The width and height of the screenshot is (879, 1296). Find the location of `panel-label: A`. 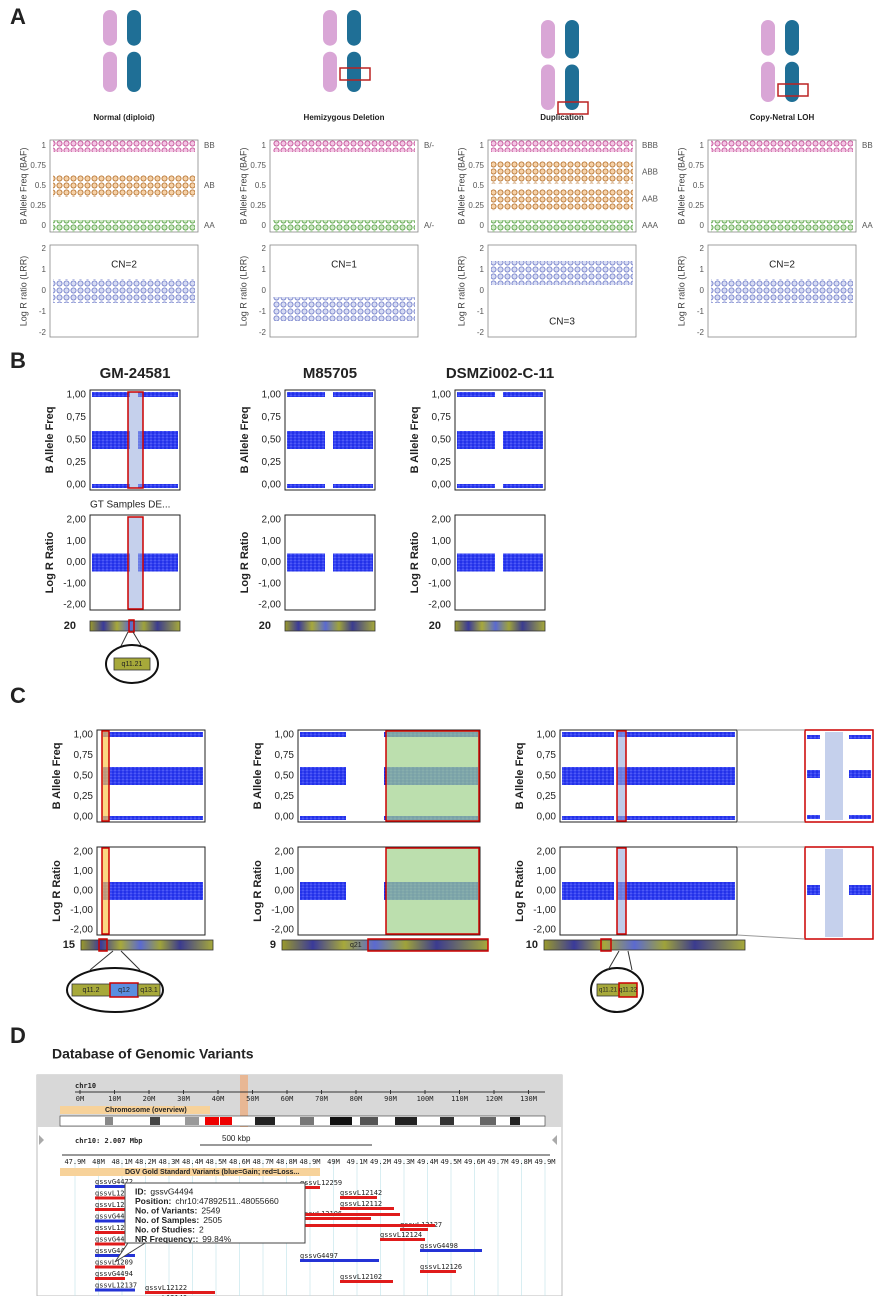

panel-label: A is located at coordinates (18, 16).